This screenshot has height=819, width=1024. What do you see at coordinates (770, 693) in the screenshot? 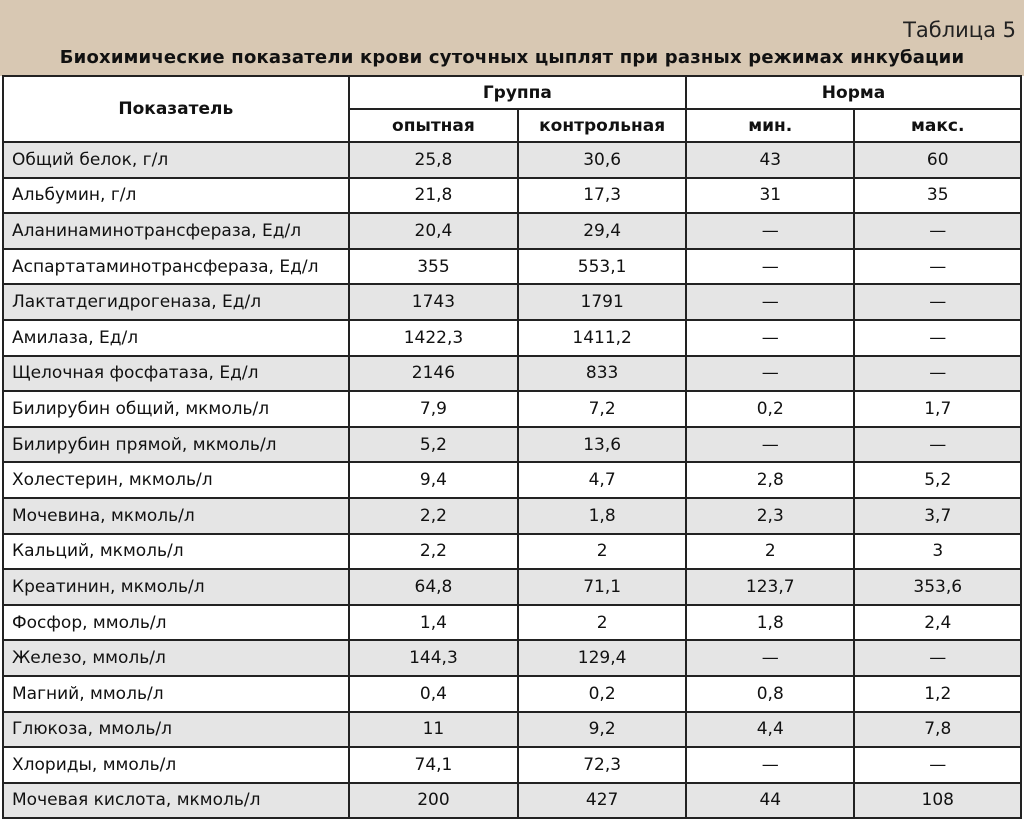
I see `min-cell: 0,8` at bounding box center [770, 693].